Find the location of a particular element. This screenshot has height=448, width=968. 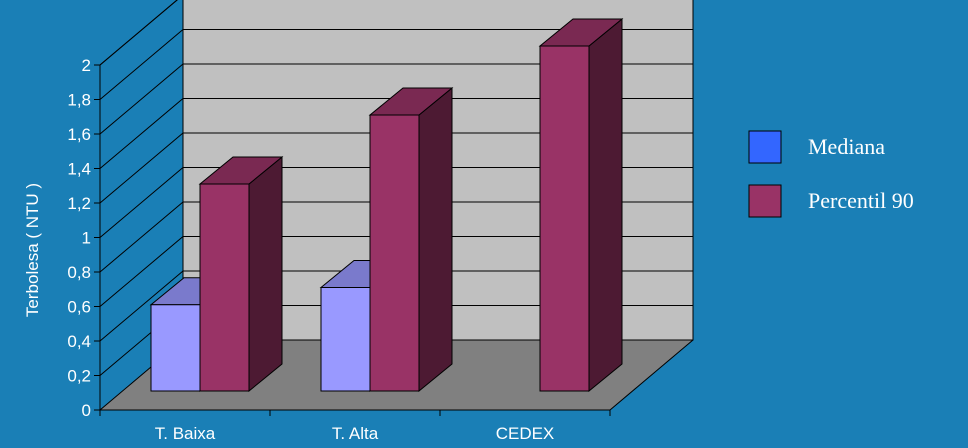

y-axis-title: Terbolesa ( NTU ) is located at coordinates (32, 250).